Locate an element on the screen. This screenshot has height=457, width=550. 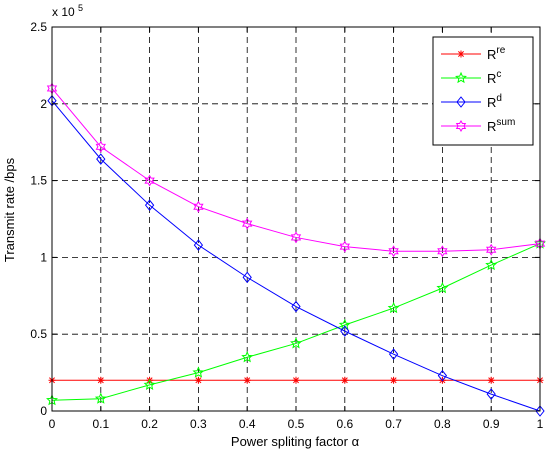
legend-label-sum: Rsum is located at coordinates (501, 125).